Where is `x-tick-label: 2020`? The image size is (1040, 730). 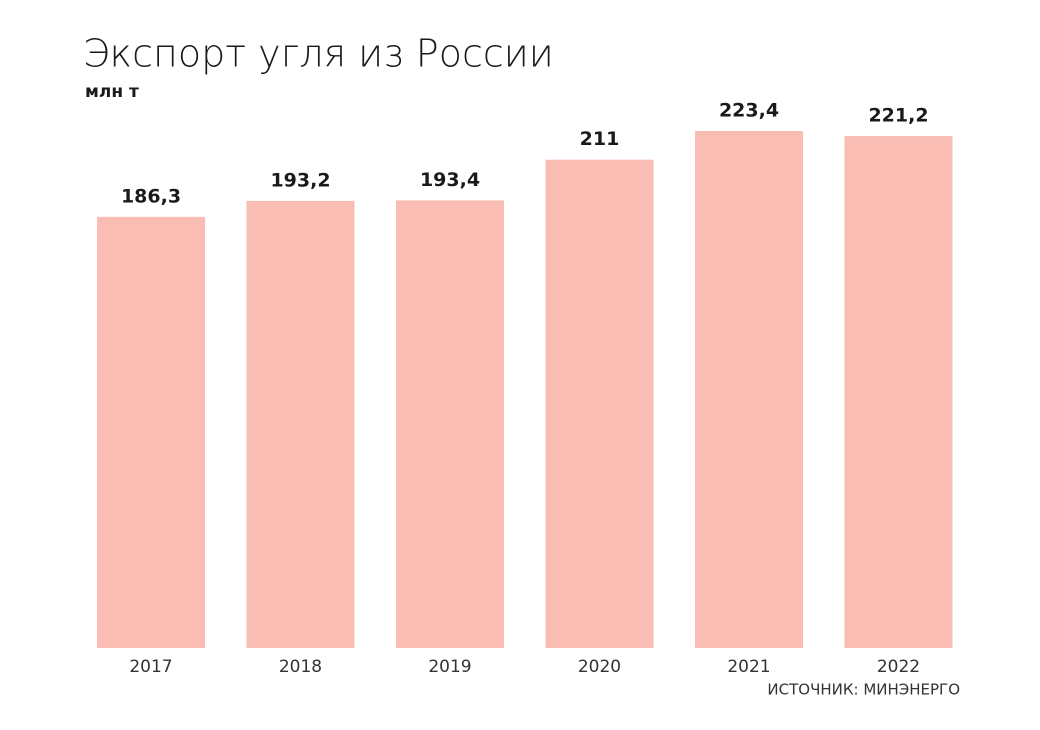
x-tick-label: 2020 is located at coordinates (599, 667).